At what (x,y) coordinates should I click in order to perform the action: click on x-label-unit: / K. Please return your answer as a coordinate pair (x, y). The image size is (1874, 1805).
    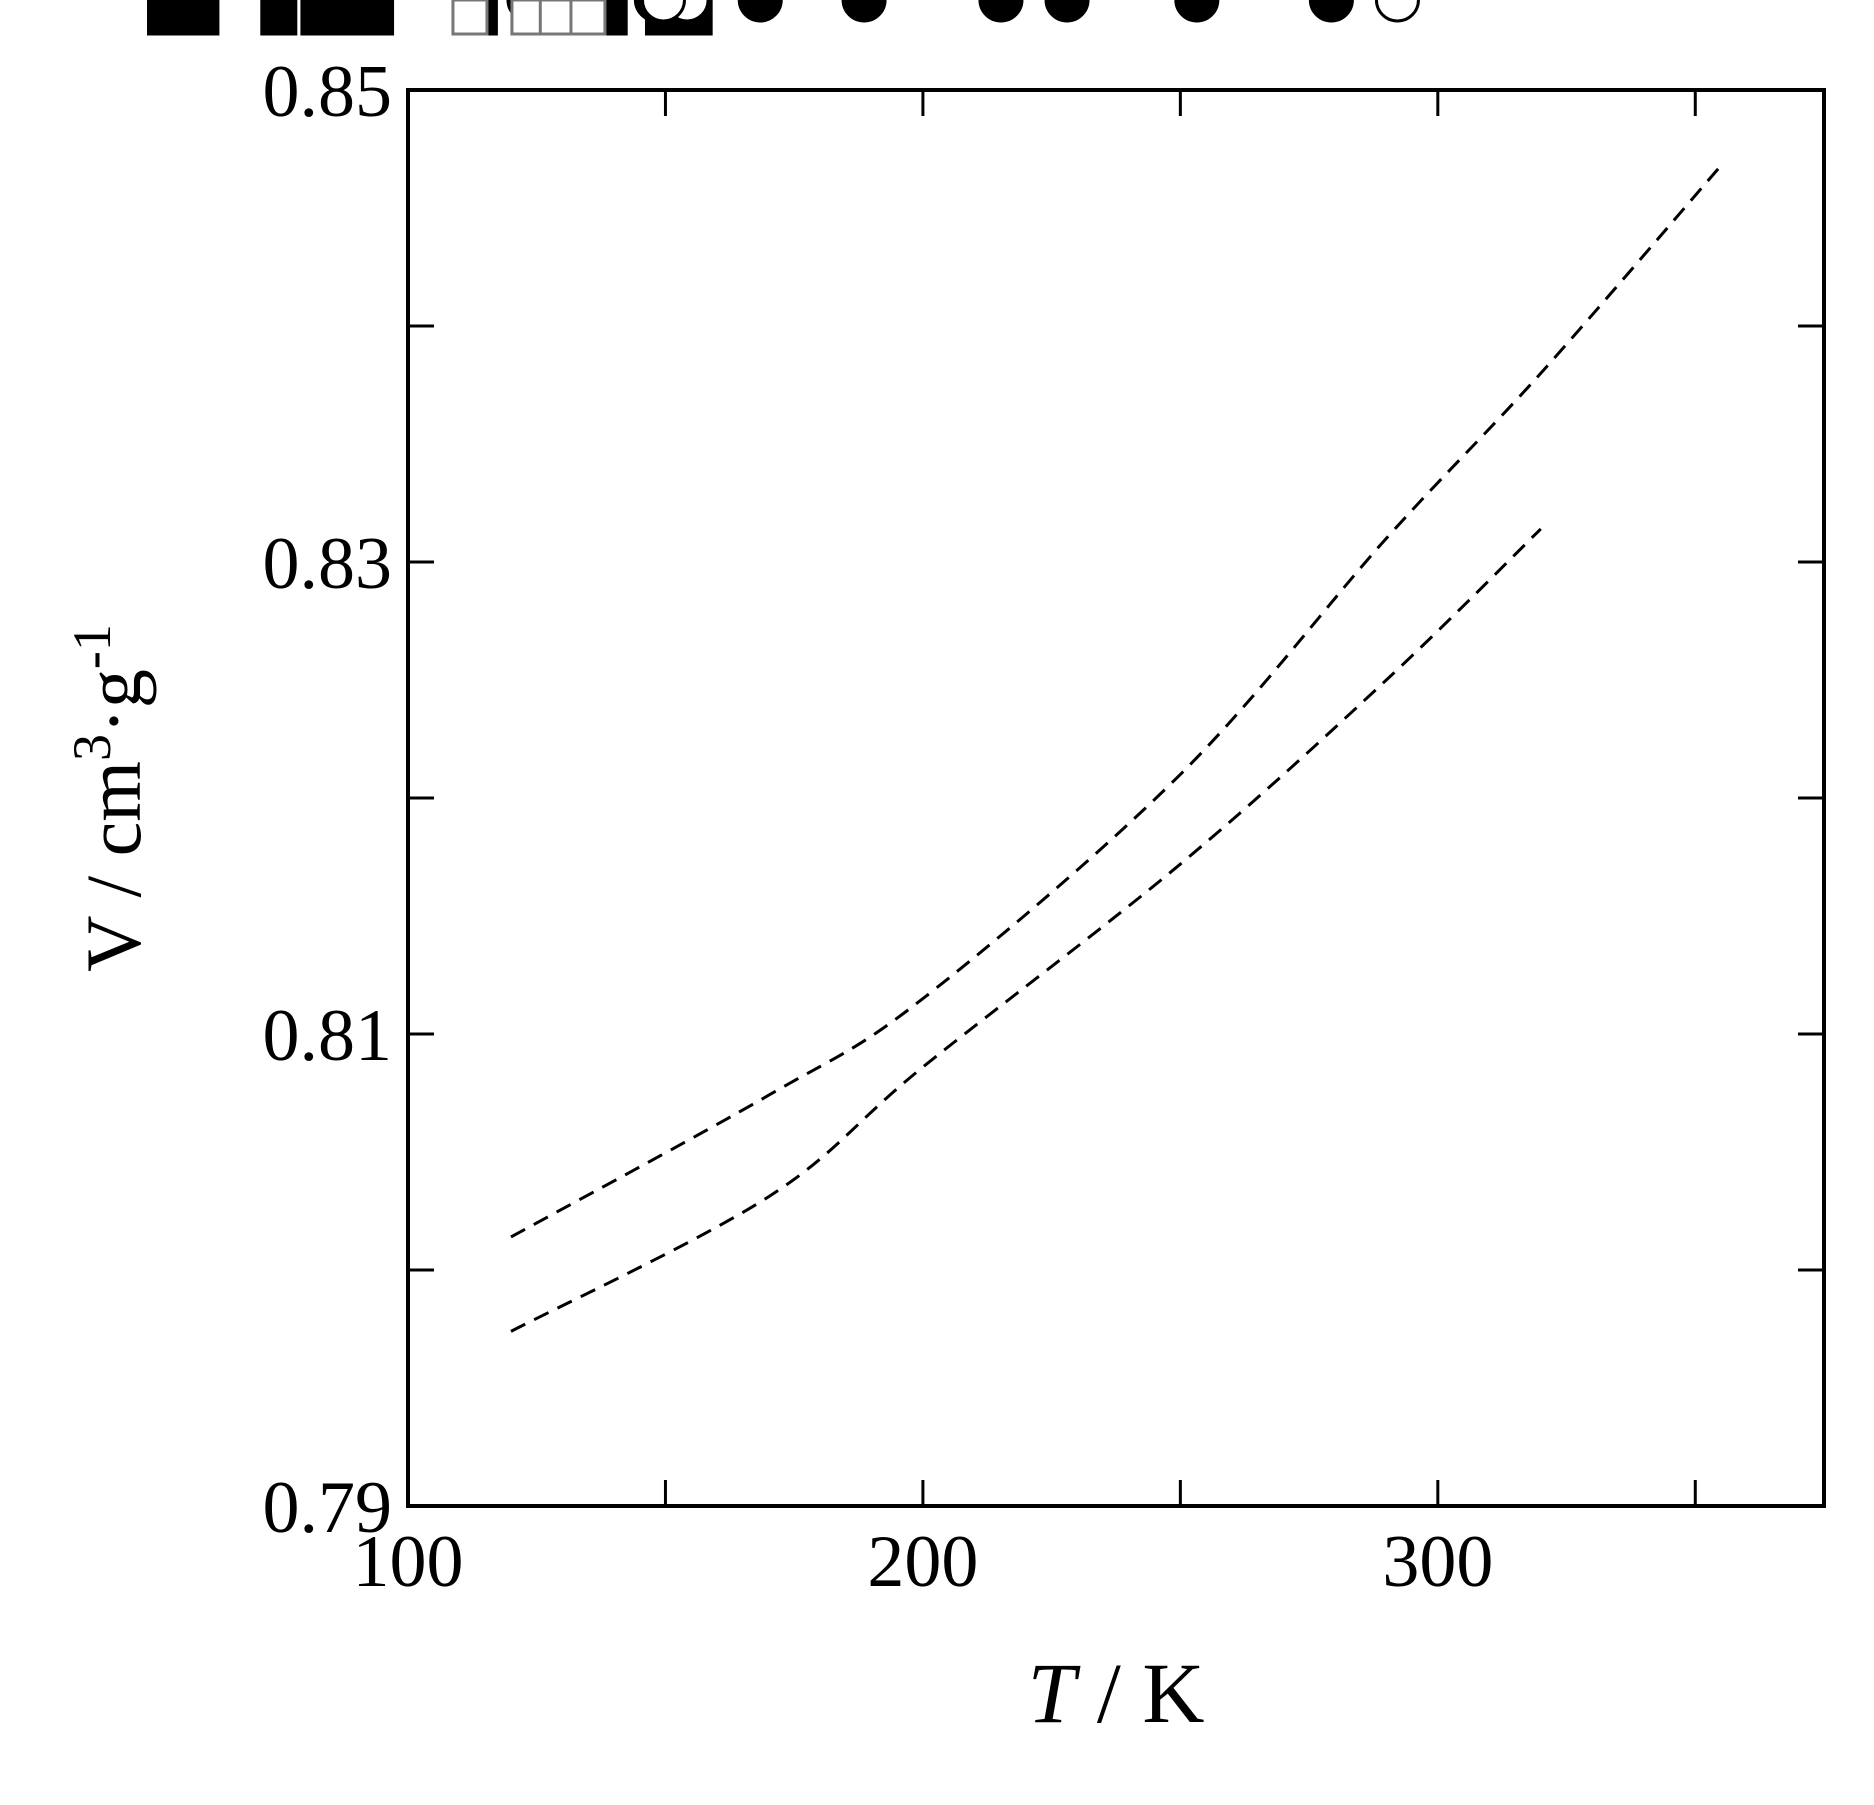
    Looking at the image, I should click on (1139, 1693).